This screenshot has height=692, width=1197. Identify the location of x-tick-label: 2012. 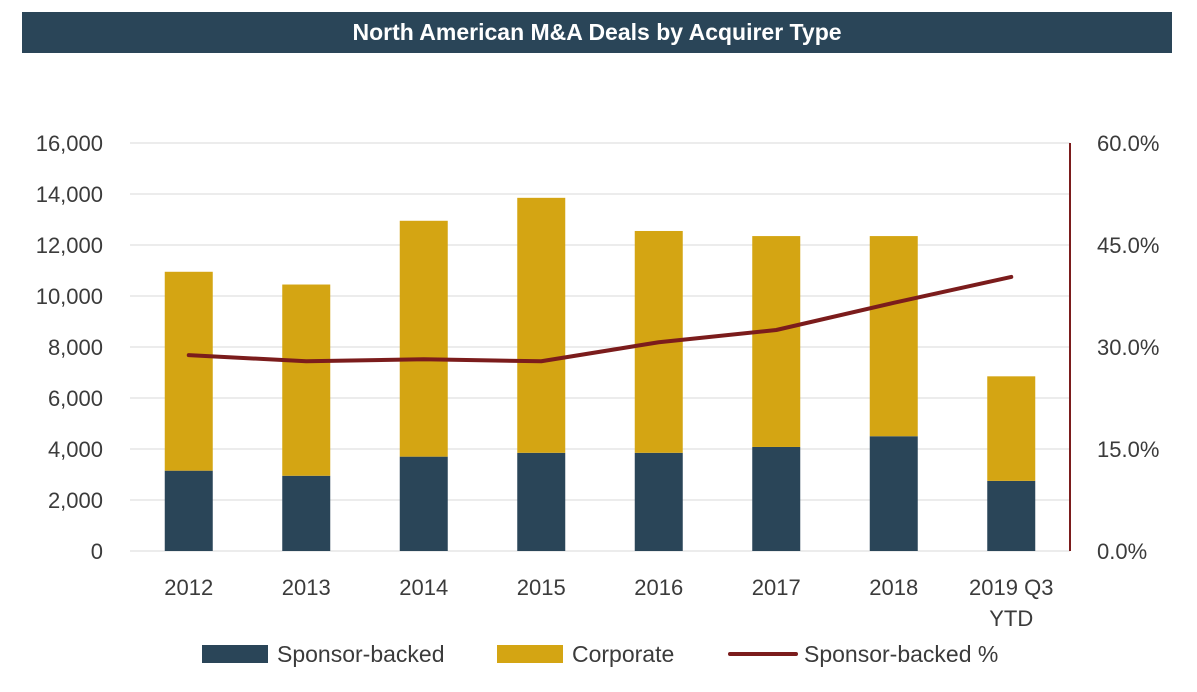
(188, 587).